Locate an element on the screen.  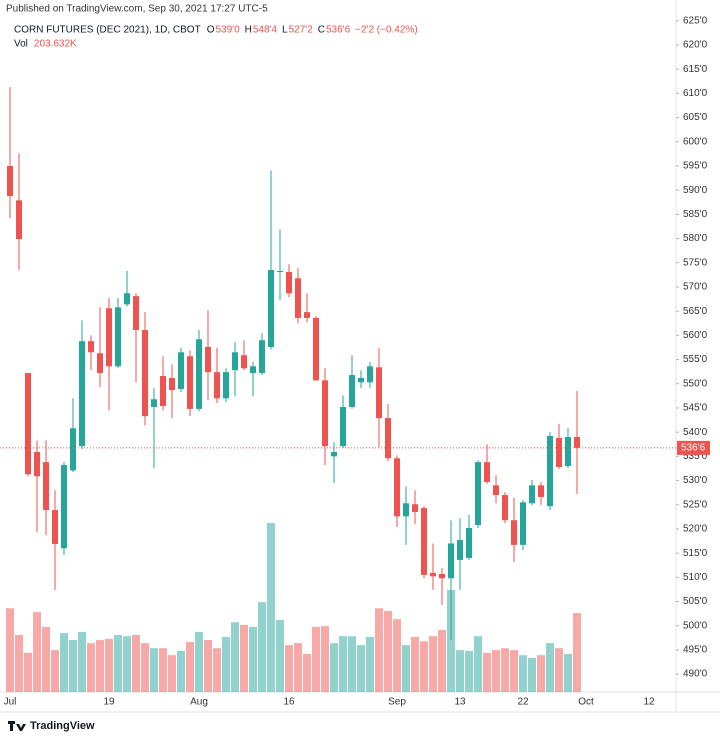
y-tick-label: 565'0 is located at coordinates (695, 311).